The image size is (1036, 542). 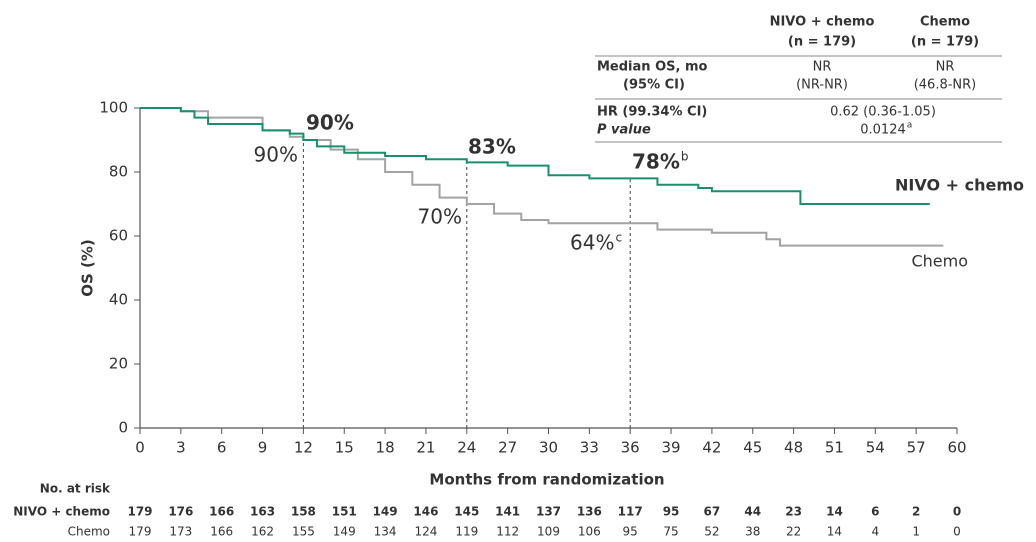 I want to click on table-cell: (NR-NR), so click(x=822, y=85).